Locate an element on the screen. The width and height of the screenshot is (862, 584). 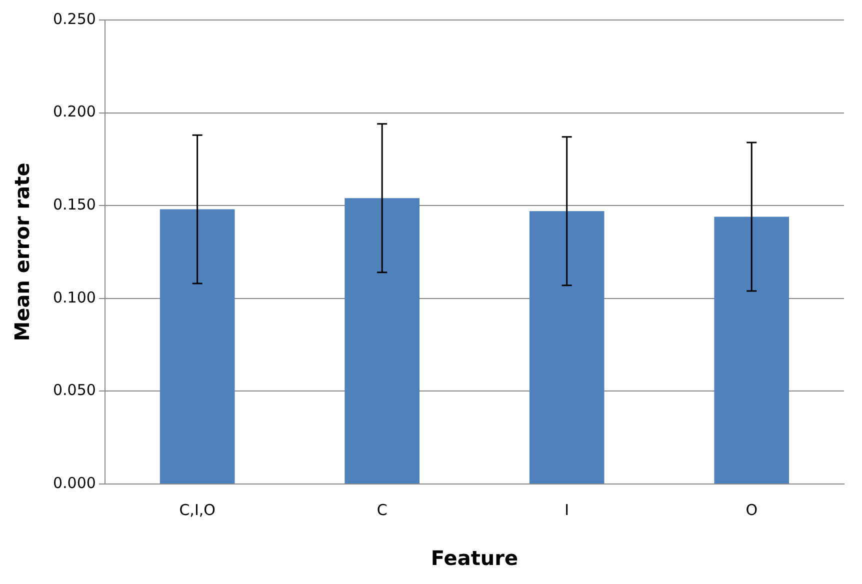
y-axis-title: Mean error rate is located at coordinates (22, 252).